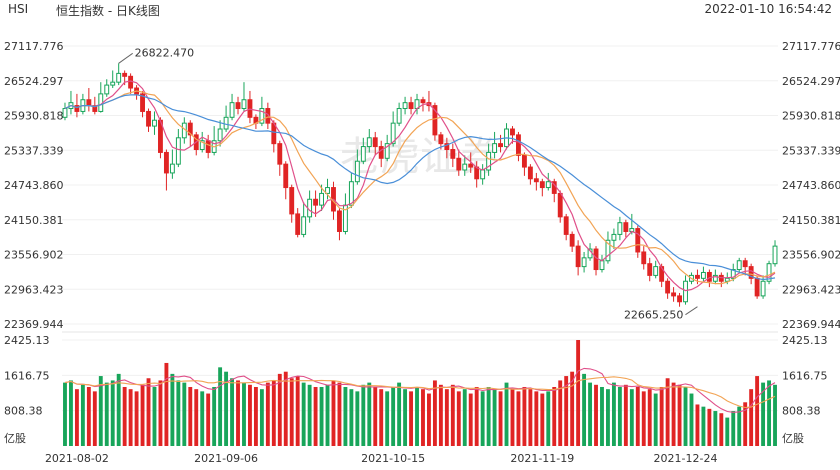 The height and width of the screenshot is (470, 840). I want to click on volume-tick-left: 2425.13, so click(27, 340).